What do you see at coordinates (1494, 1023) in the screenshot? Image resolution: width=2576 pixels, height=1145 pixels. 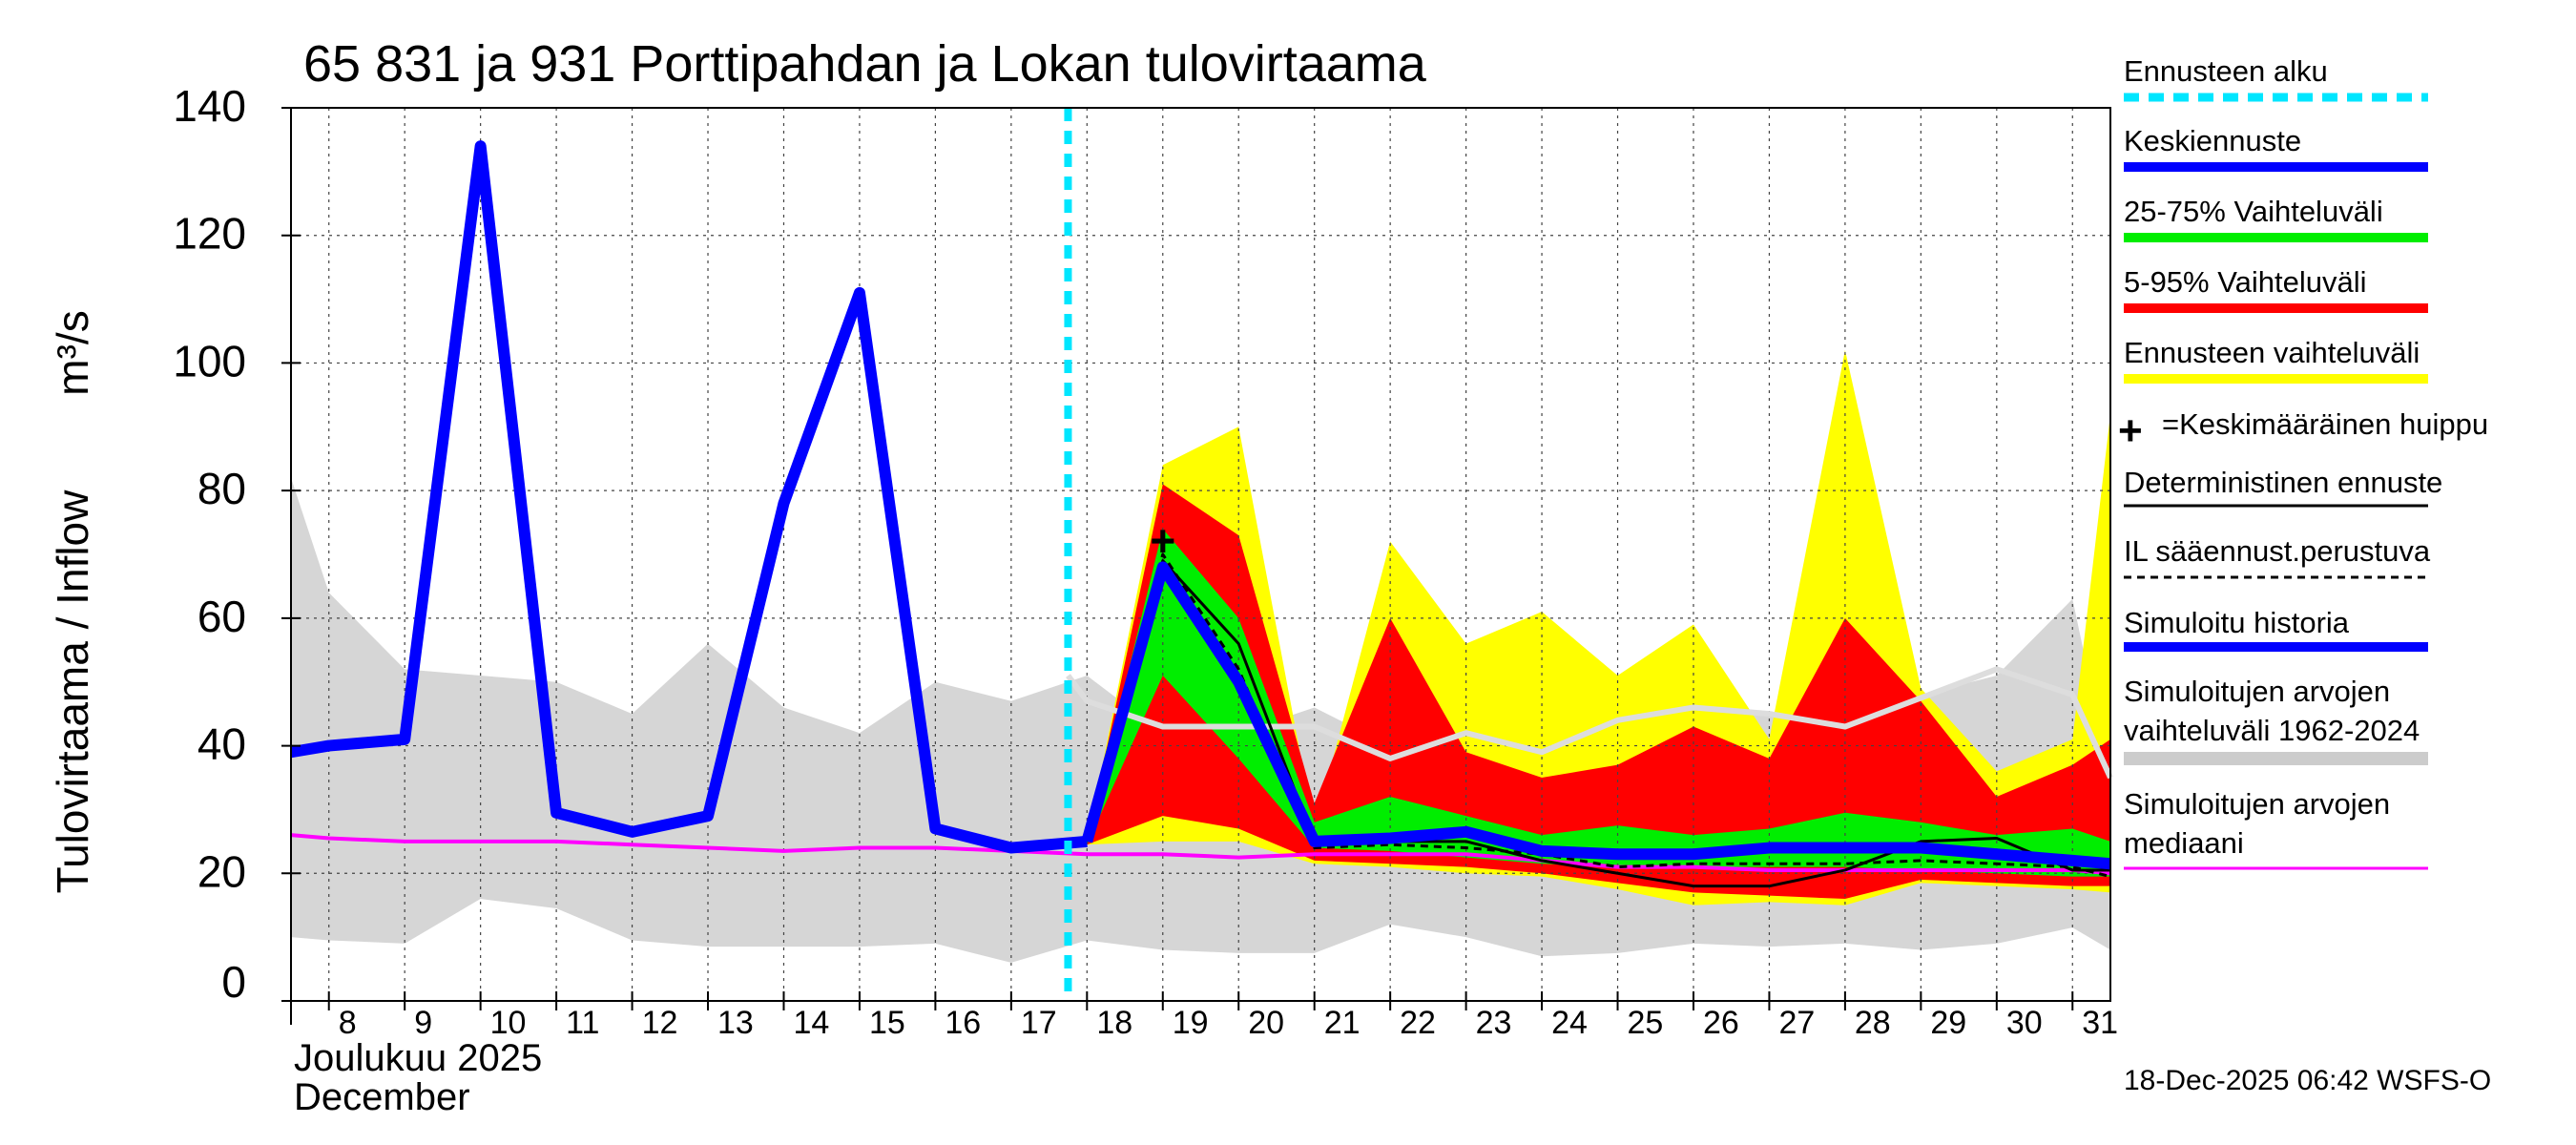 I see `x-tick-label: 23` at bounding box center [1494, 1023].